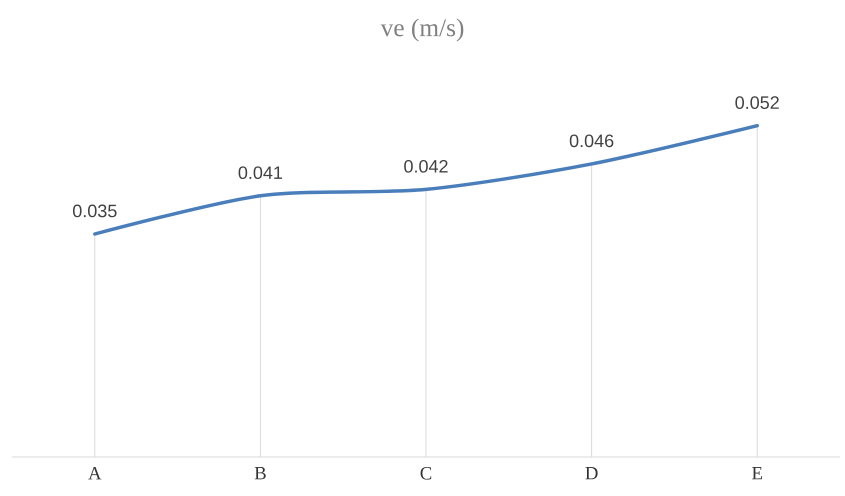  Describe the element at coordinates (94, 211) in the screenshot. I see `data-label: 0.035` at that location.